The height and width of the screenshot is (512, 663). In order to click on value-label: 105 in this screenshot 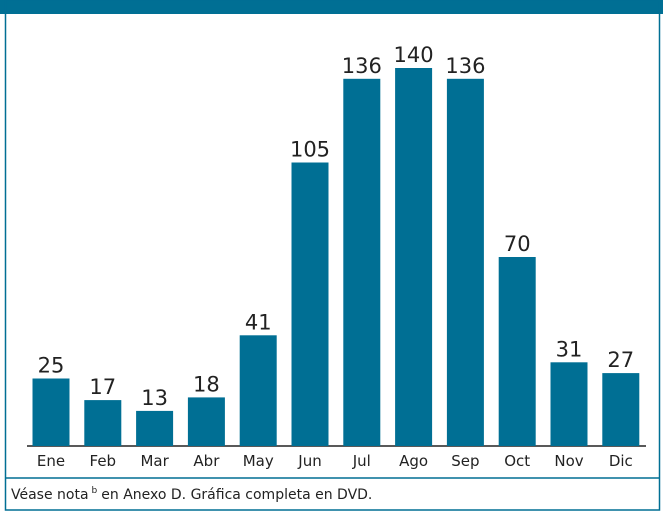, I will do `click(310, 150)`.